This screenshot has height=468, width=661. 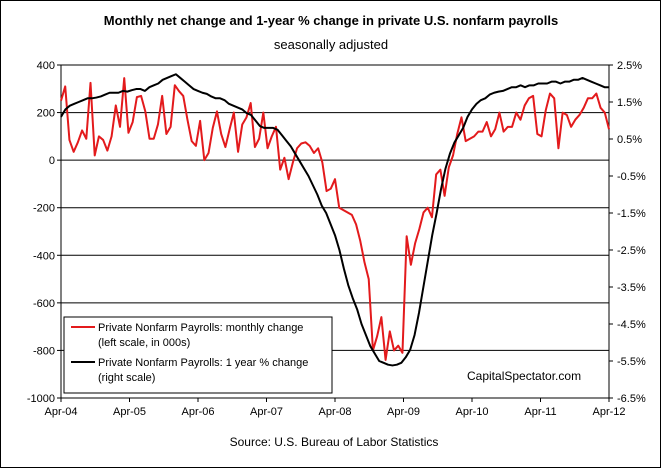 What do you see at coordinates (631, 325) in the screenshot?
I see `right-tick-label: -4.5%` at bounding box center [631, 325].